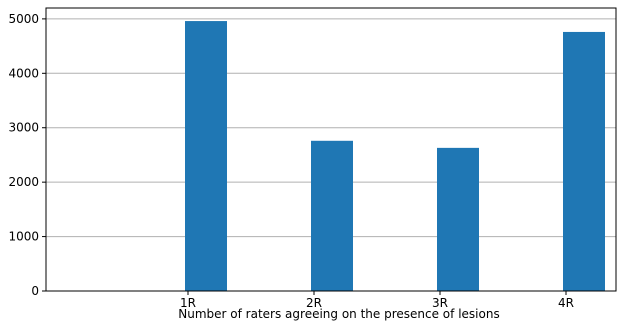 Image resolution: width=617 pixels, height=321 pixels. Describe the element at coordinates (23, 237) in the screenshot. I see `y-tick-label: 1000` at that location.